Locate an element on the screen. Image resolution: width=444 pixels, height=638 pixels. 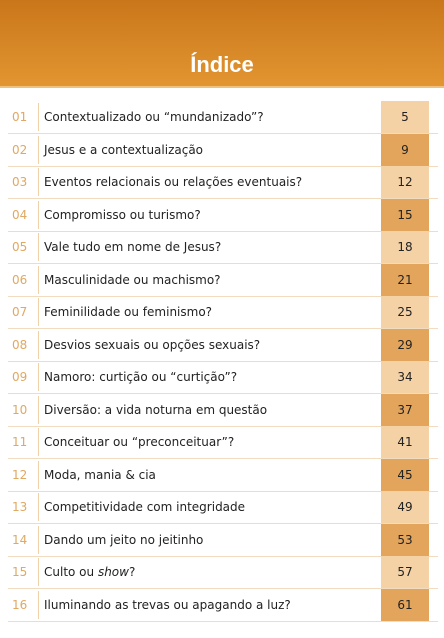
chapter-number: 08 is located at coordinates (20, 344).